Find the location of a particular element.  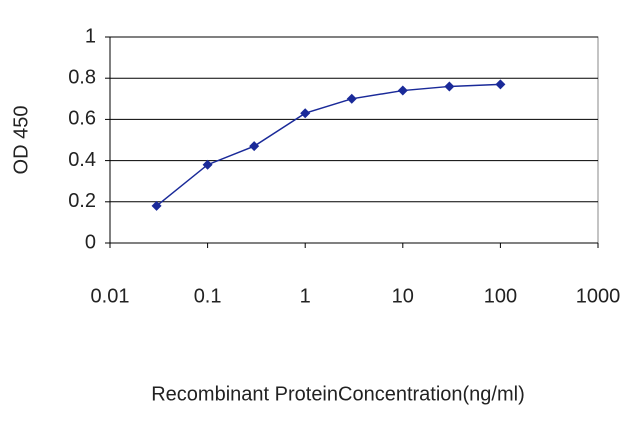

y-tick-label: 1 is located at coordinates (90, 36).